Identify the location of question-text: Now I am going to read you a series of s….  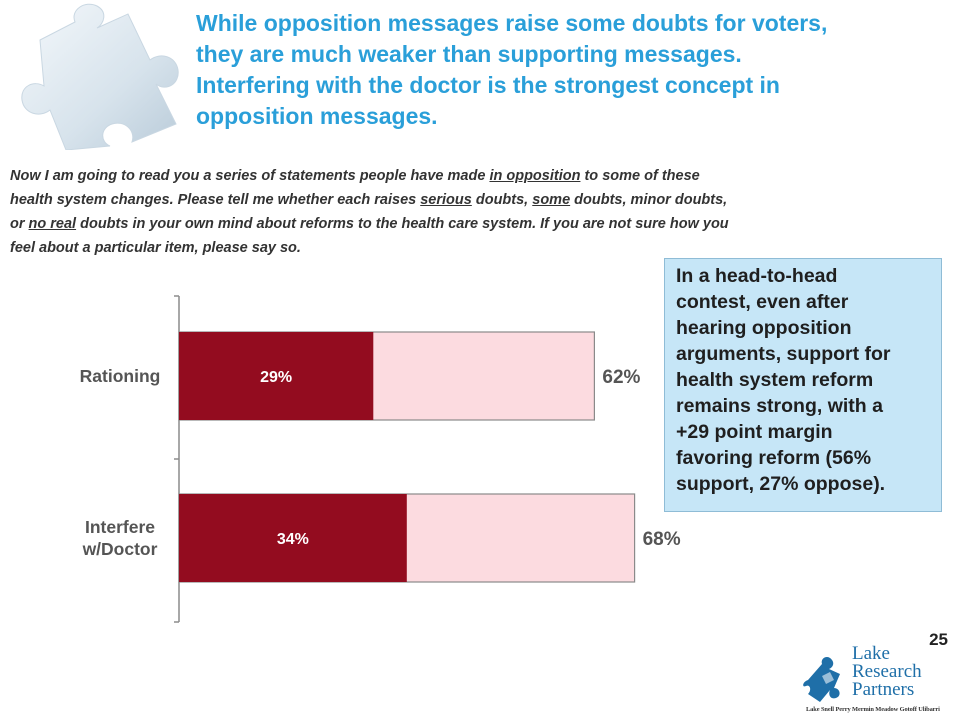
(480, 212).